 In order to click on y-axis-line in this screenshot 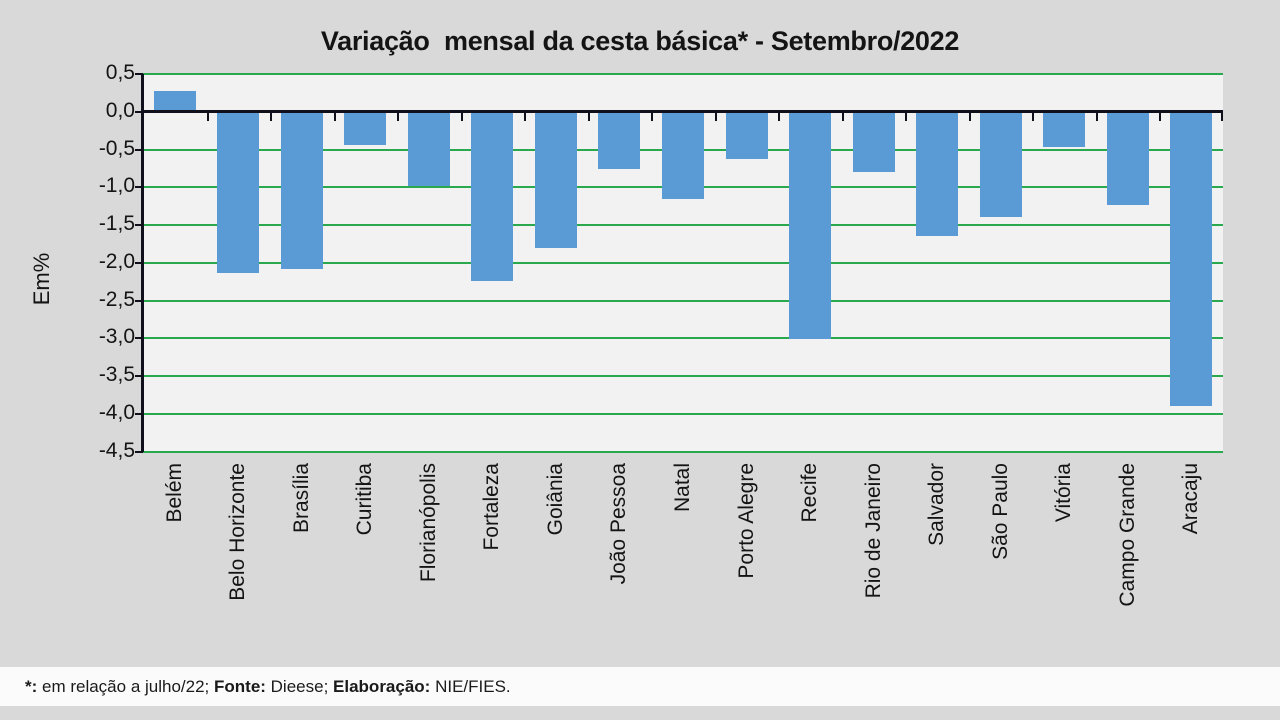, I will do `click(142, 263)`.